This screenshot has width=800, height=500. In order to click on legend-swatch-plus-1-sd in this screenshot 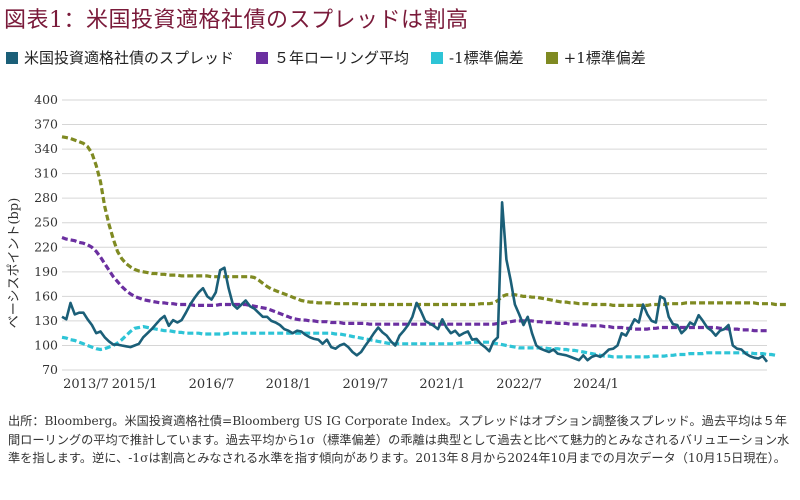, I will do `click(551, 57)`.